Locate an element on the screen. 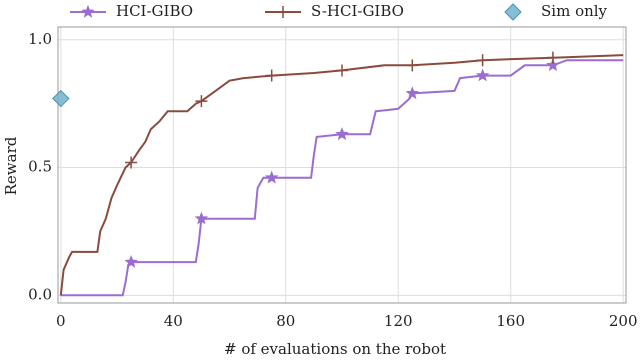  y-axis-label: Reward is located at coordinates (11, 165).